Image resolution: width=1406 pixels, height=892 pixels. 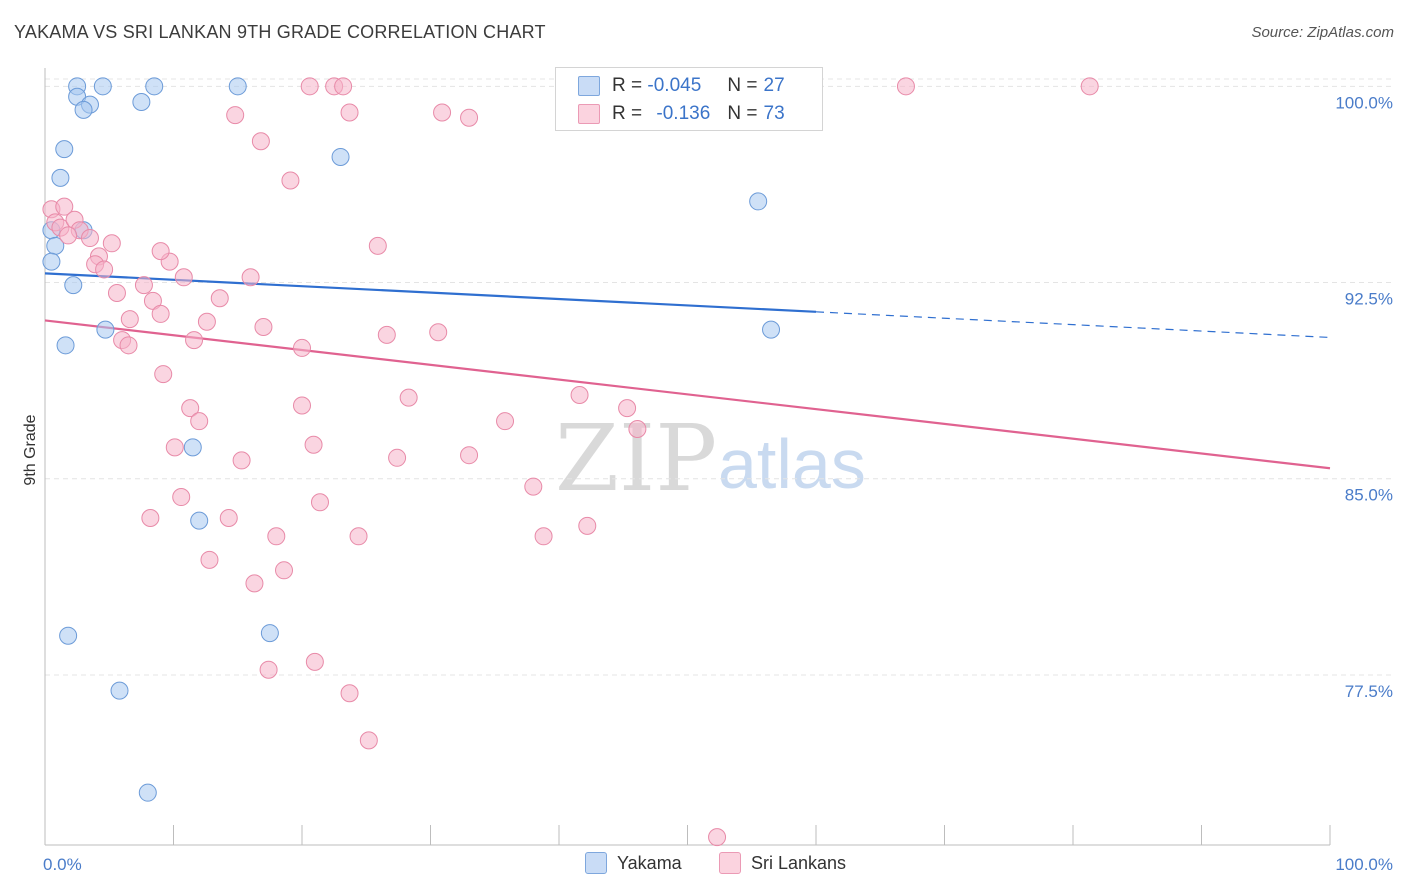 What do you see at coordinates (1073, 325) in the screenshot?
I see `trend-line-dashed` at bounding box center [1073, 325].